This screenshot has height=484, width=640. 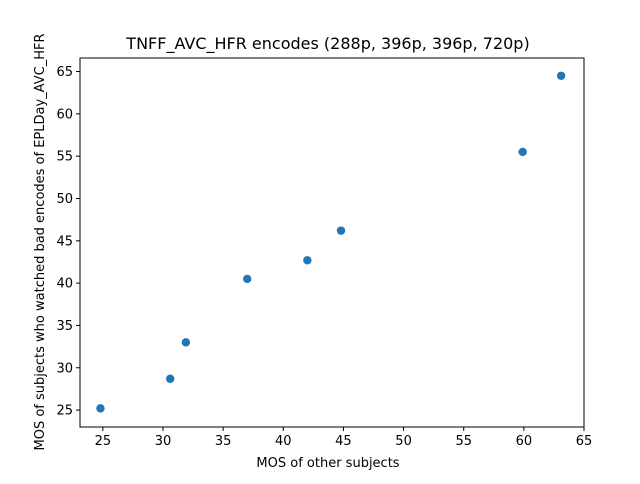 What do you see at coordinates (64, 241) in the screenshot?
I see `y-tick-label: 45` at bounding box center [64, 241].